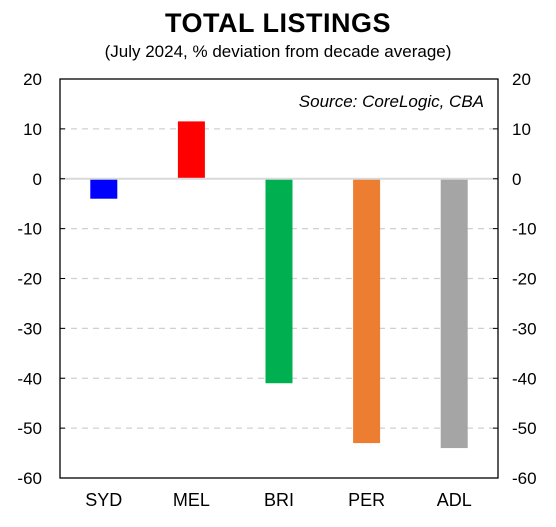  I want to click on x-tick-label: SYD, so click(103, 500).